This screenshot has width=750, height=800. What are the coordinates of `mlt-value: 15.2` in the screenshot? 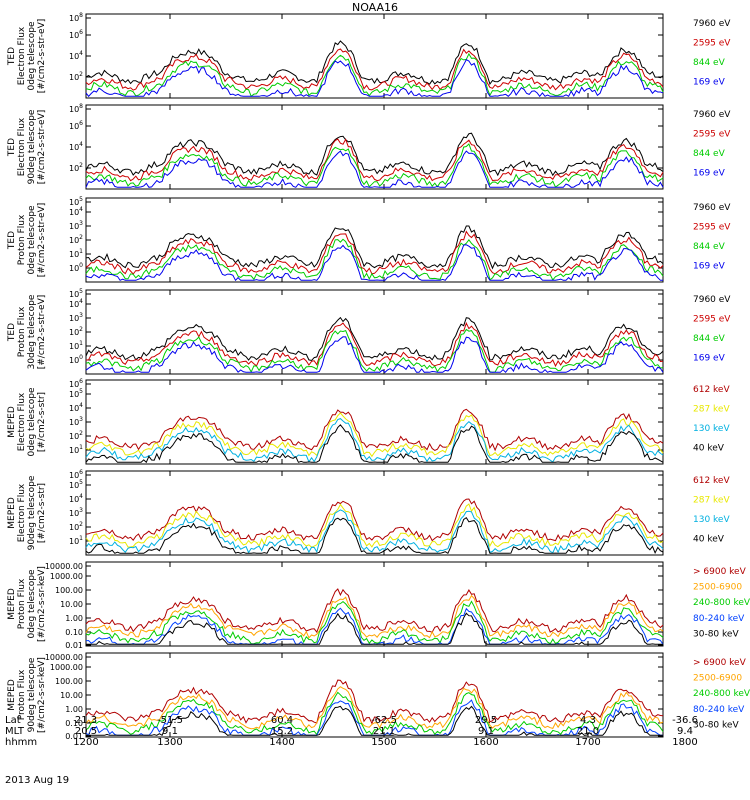 It's located at (282, 731).